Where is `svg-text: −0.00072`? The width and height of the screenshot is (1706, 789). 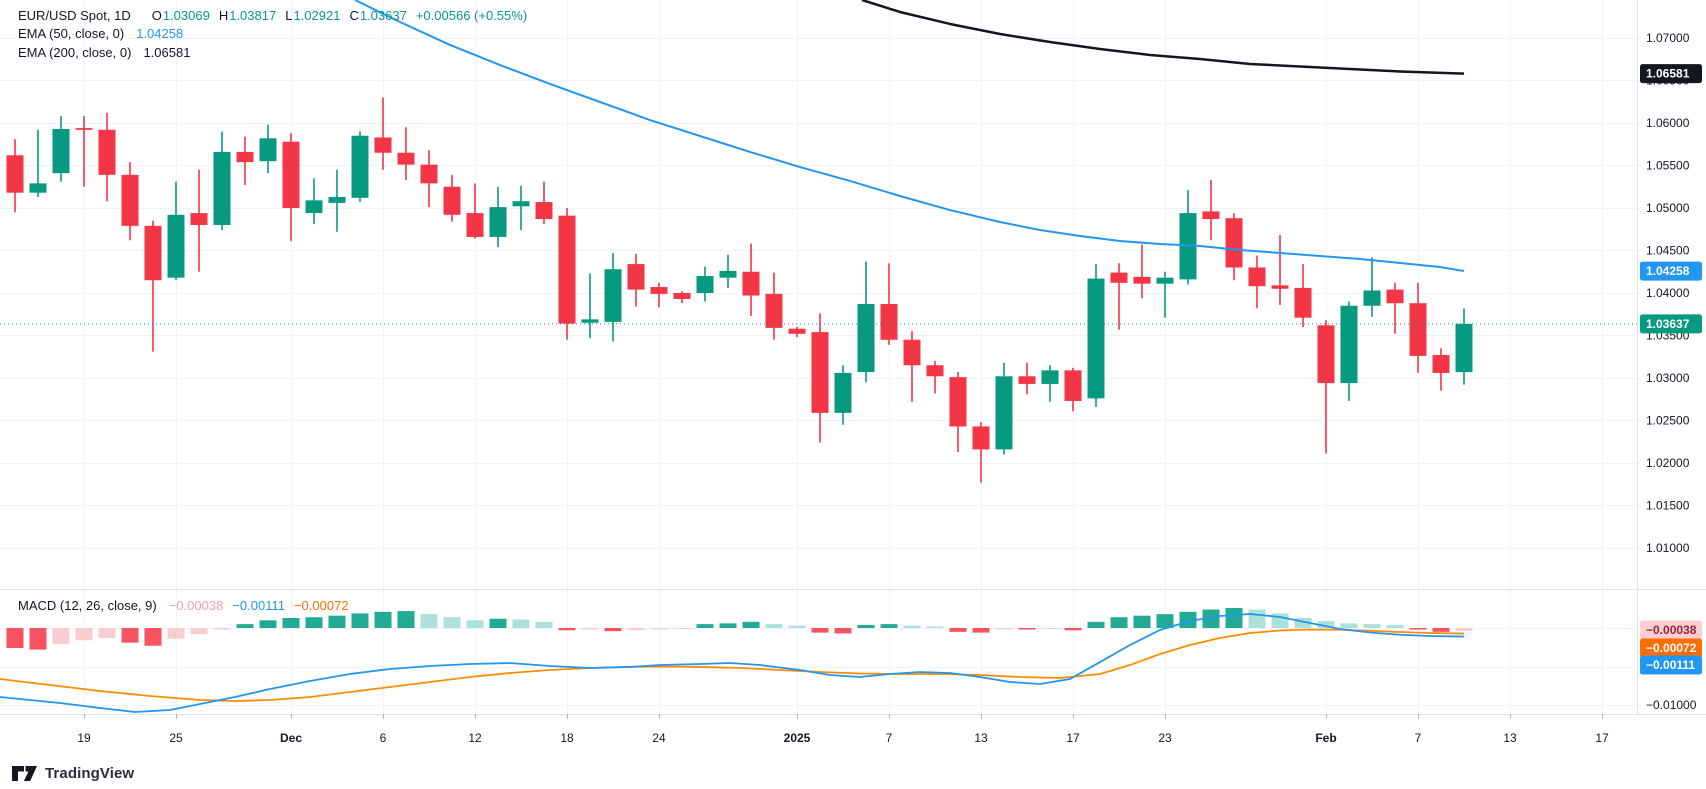 svg-text: −0.00072 is located at coordinates (1671, 648).